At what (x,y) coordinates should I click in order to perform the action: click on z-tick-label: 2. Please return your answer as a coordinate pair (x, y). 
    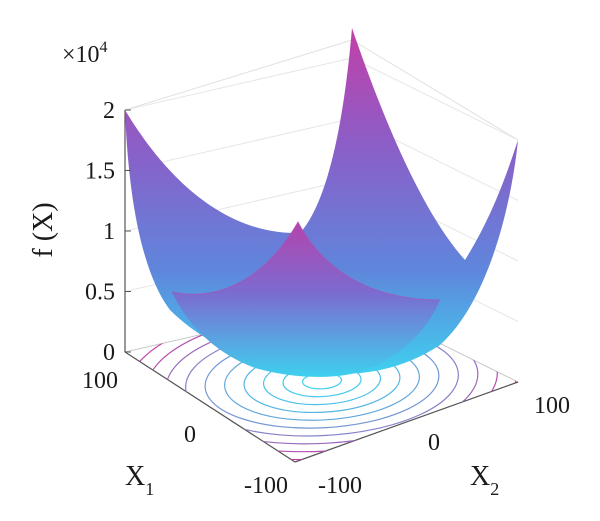
    Looking at the image, I should click on (109, 111).